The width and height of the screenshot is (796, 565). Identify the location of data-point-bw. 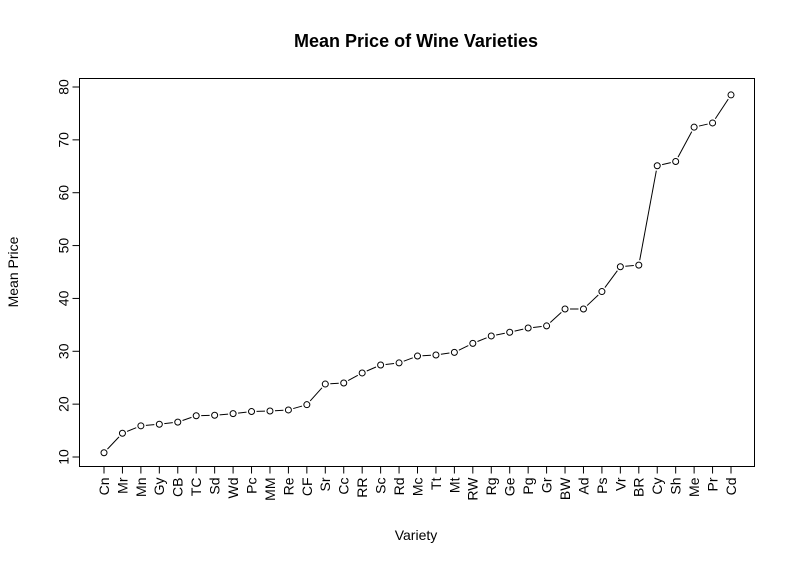
(565, 309).